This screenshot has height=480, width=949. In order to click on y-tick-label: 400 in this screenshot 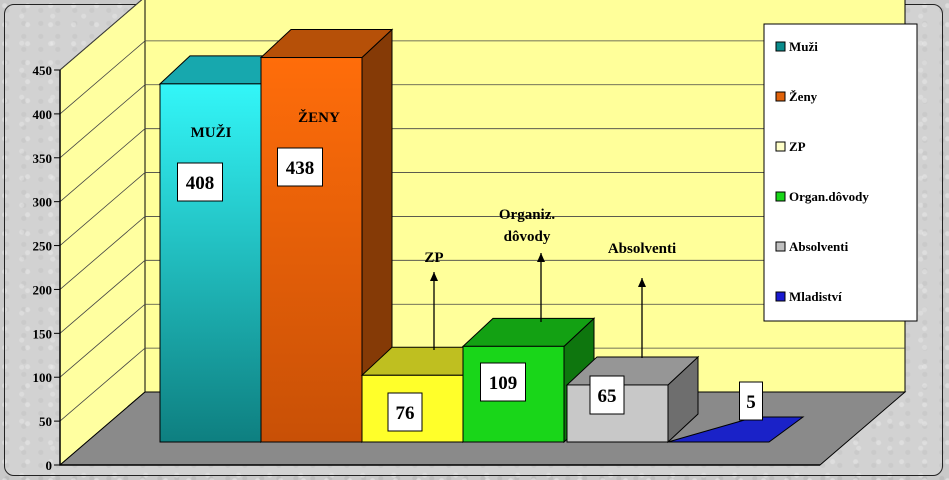, I will do `click(43, 114)`.